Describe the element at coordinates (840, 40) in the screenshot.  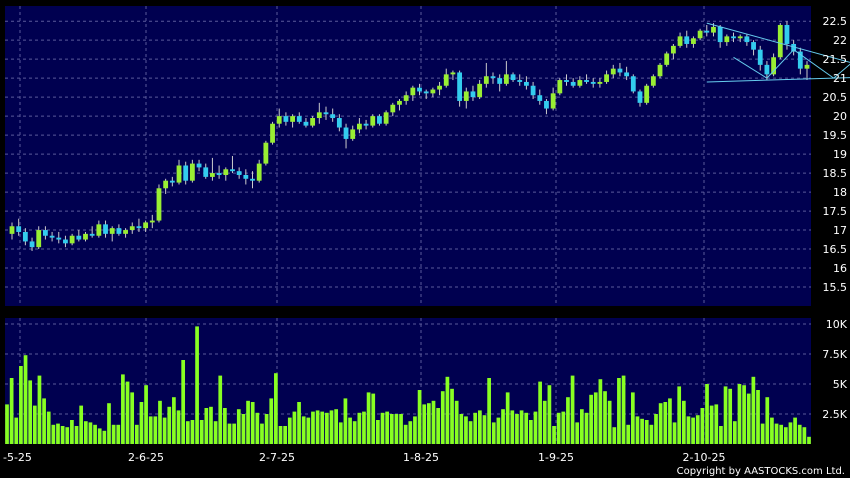
I see `price-tick-label: 22` at that location.